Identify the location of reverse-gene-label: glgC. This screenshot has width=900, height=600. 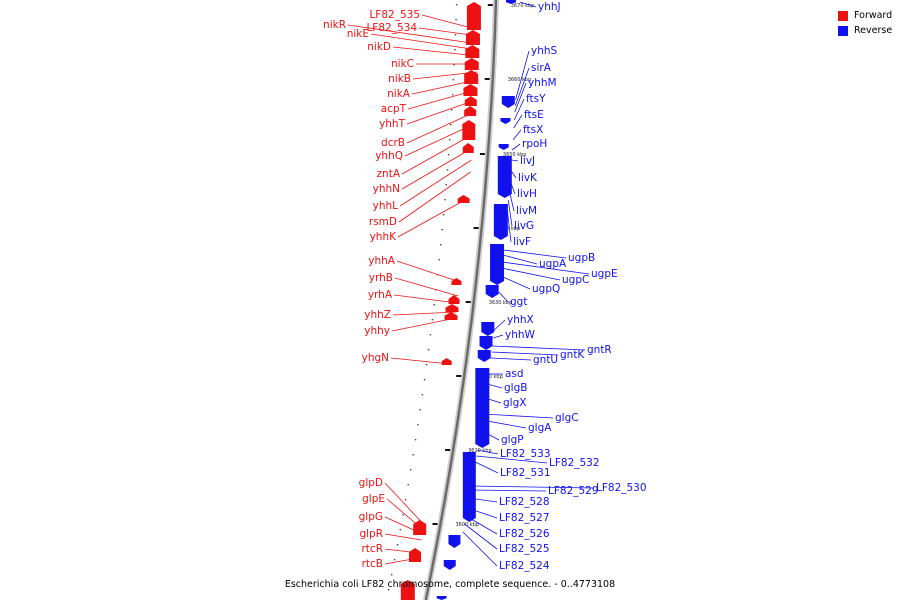
(567, 418).